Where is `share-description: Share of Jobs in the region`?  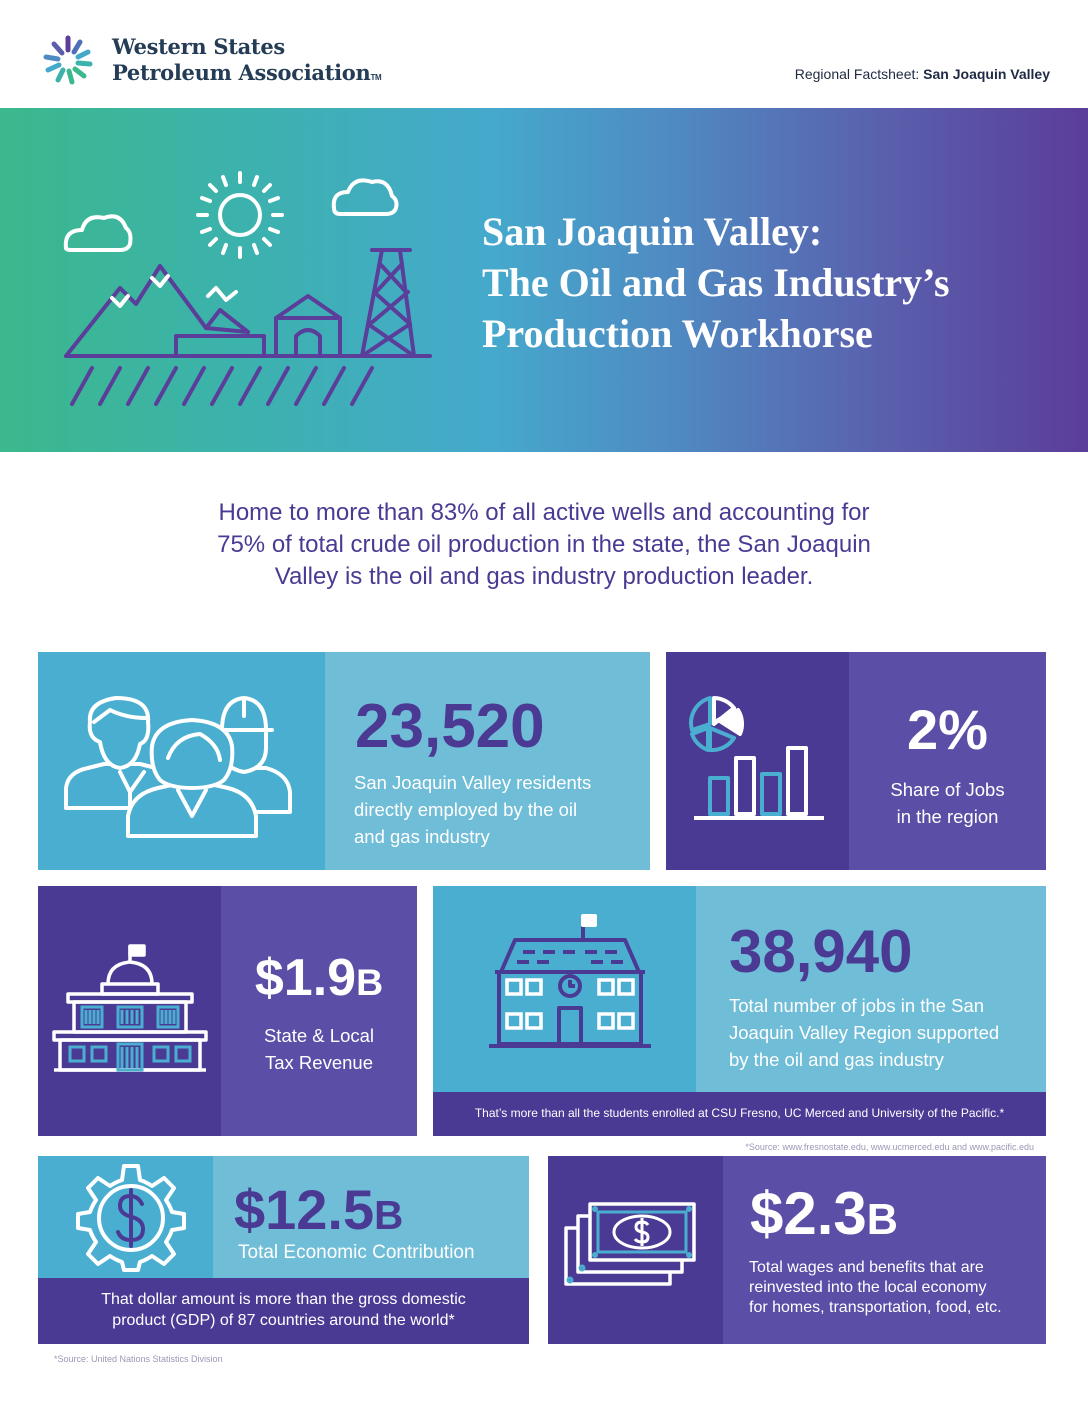 share-description: Share of Jobs in the region is located at coordinates (947, 803).